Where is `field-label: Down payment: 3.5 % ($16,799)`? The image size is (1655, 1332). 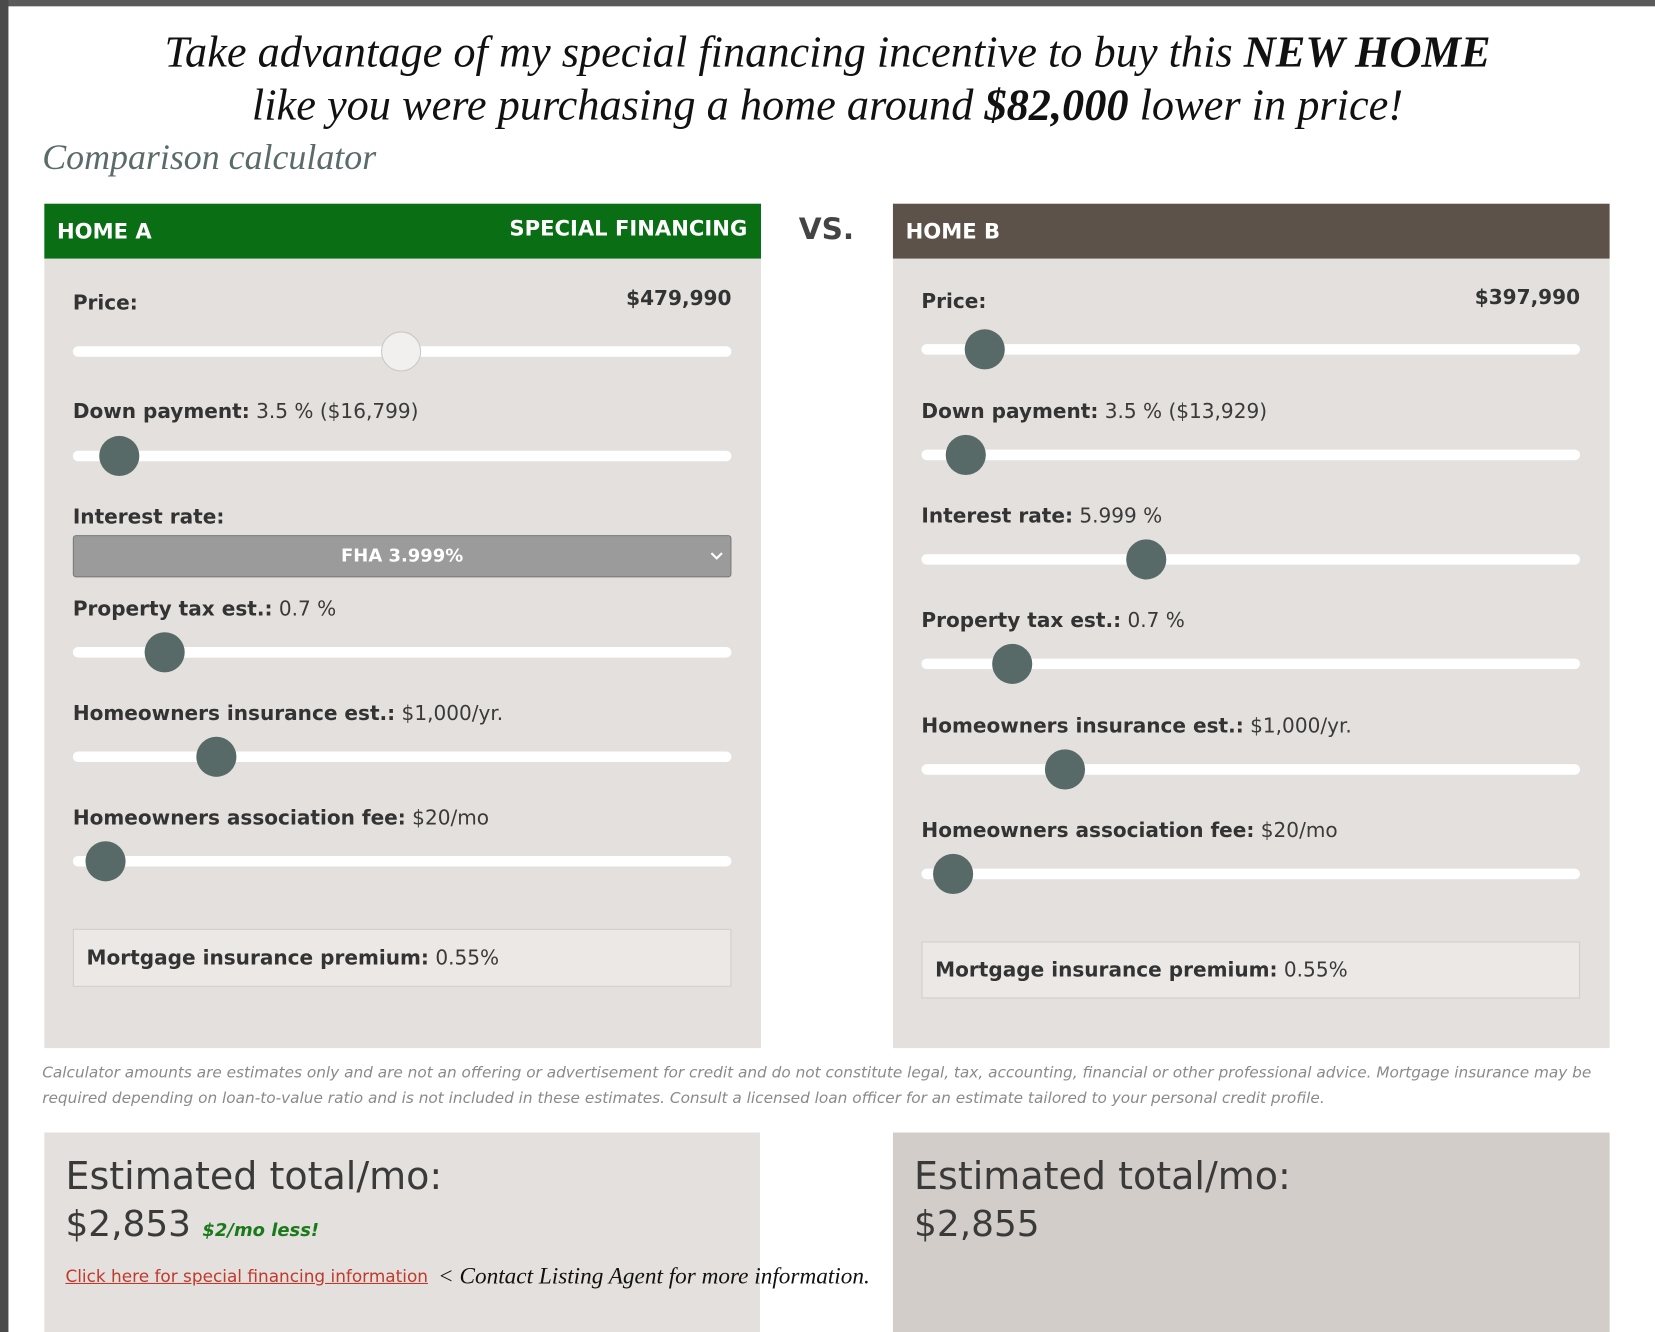 field-label: Down payment: 3.5 % ($16,799) is located at coordinates (246, 411).